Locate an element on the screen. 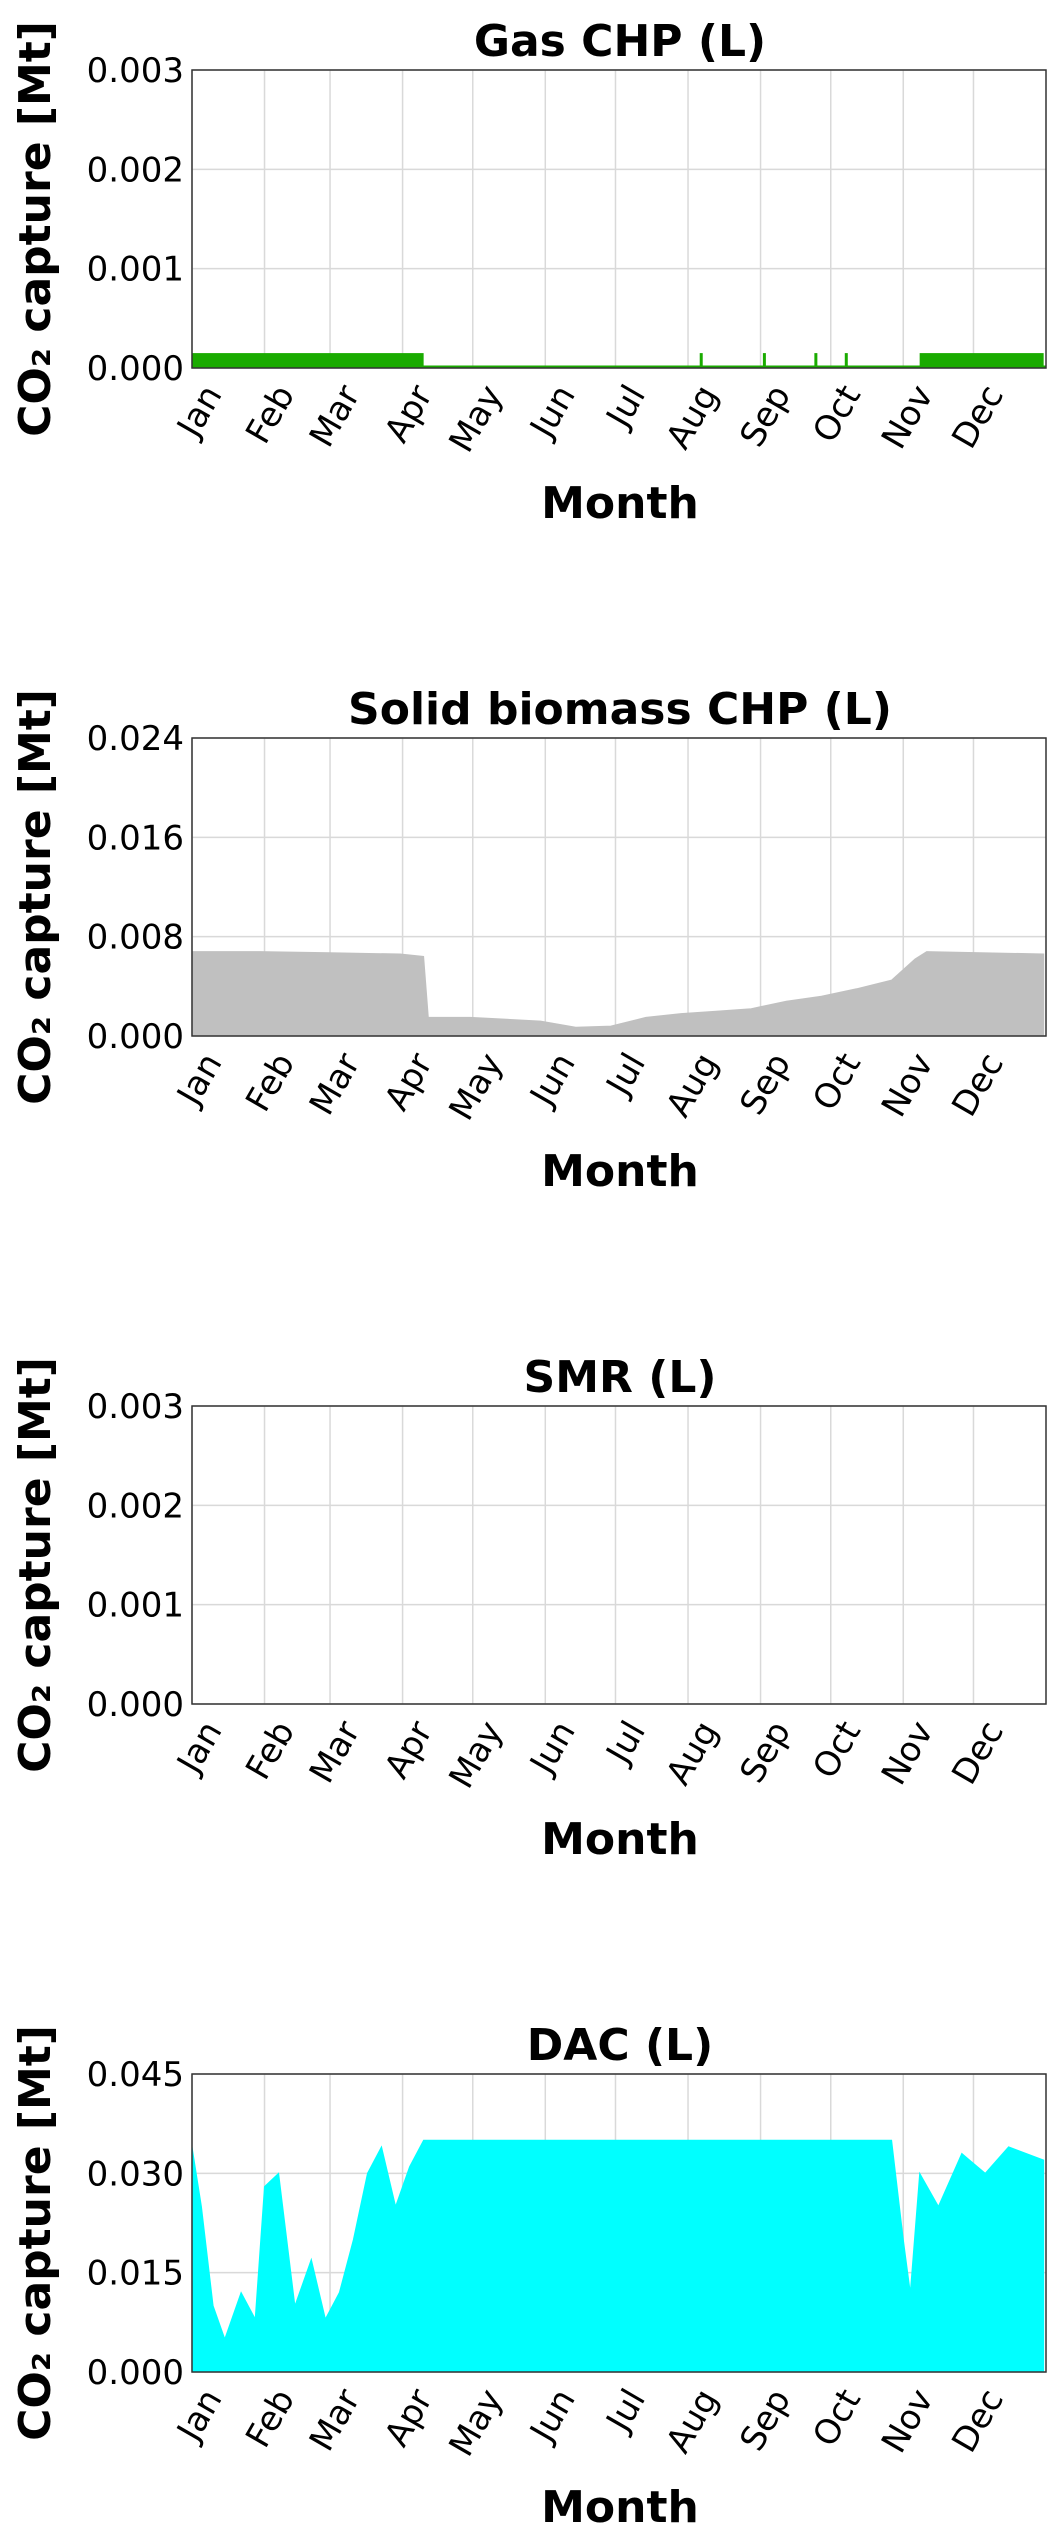 The height and width of the screenshot is (2544, 1054). y-tick-label: 0.015 is located at coordinates (135, 2274).